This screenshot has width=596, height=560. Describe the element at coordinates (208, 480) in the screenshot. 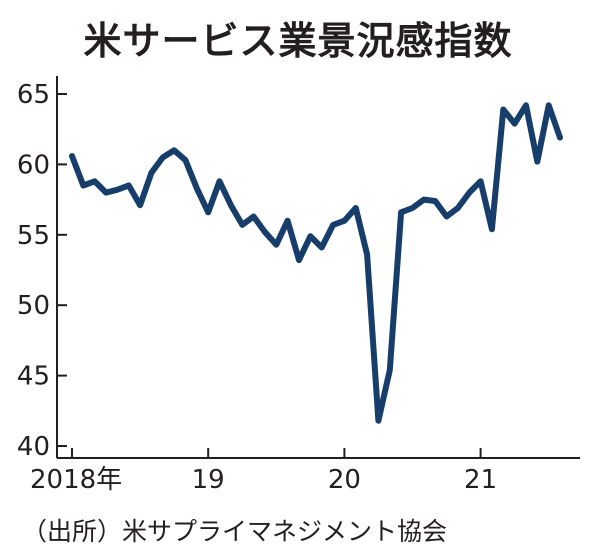

I see `x-tick-label: 19` at that location.